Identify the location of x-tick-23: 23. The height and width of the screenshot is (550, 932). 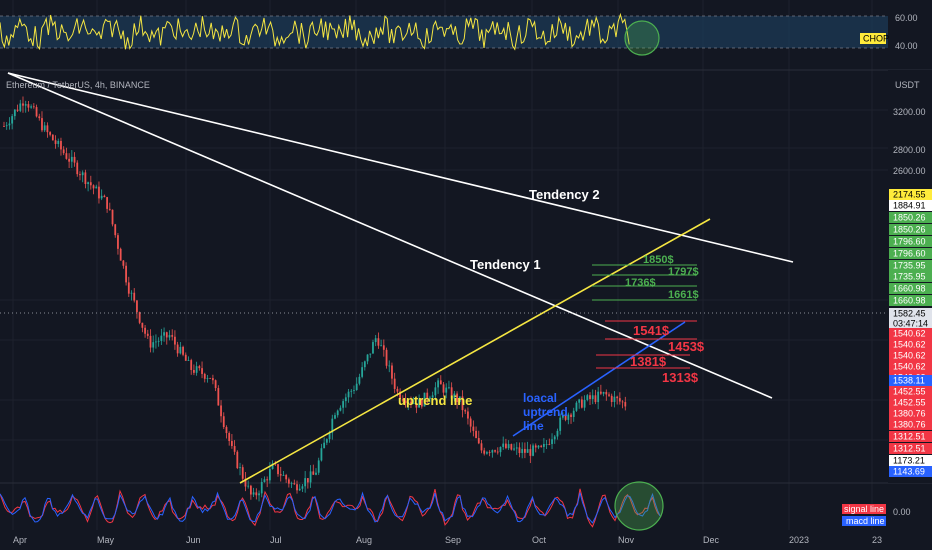
(877, 540).